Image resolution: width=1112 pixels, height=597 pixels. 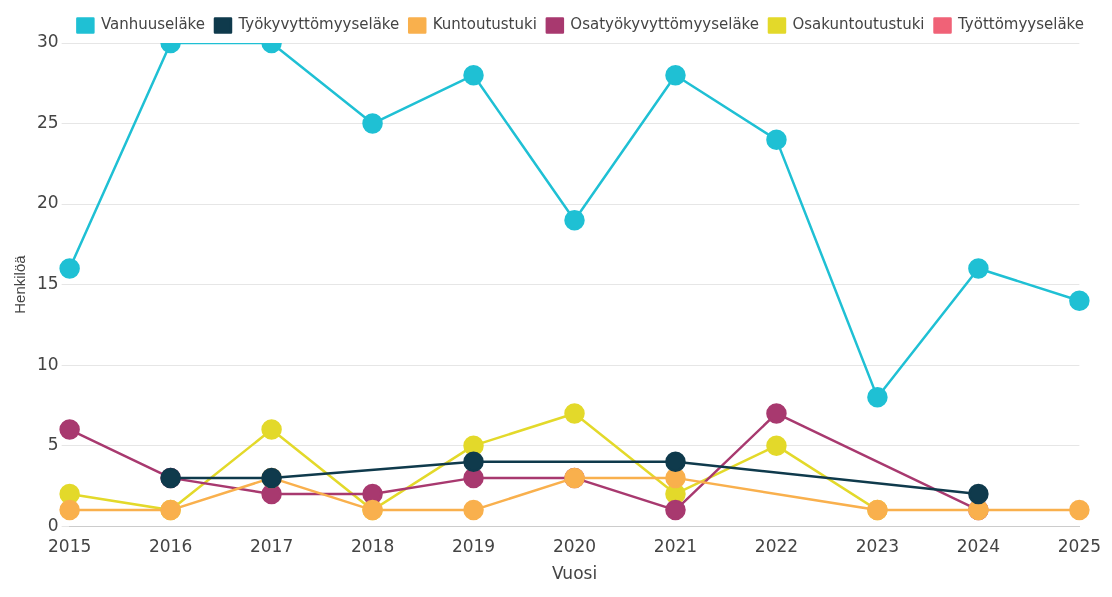 I want to click on legend-label: Osatyökyvyttömyyseläke, so click(x=664, y=24).